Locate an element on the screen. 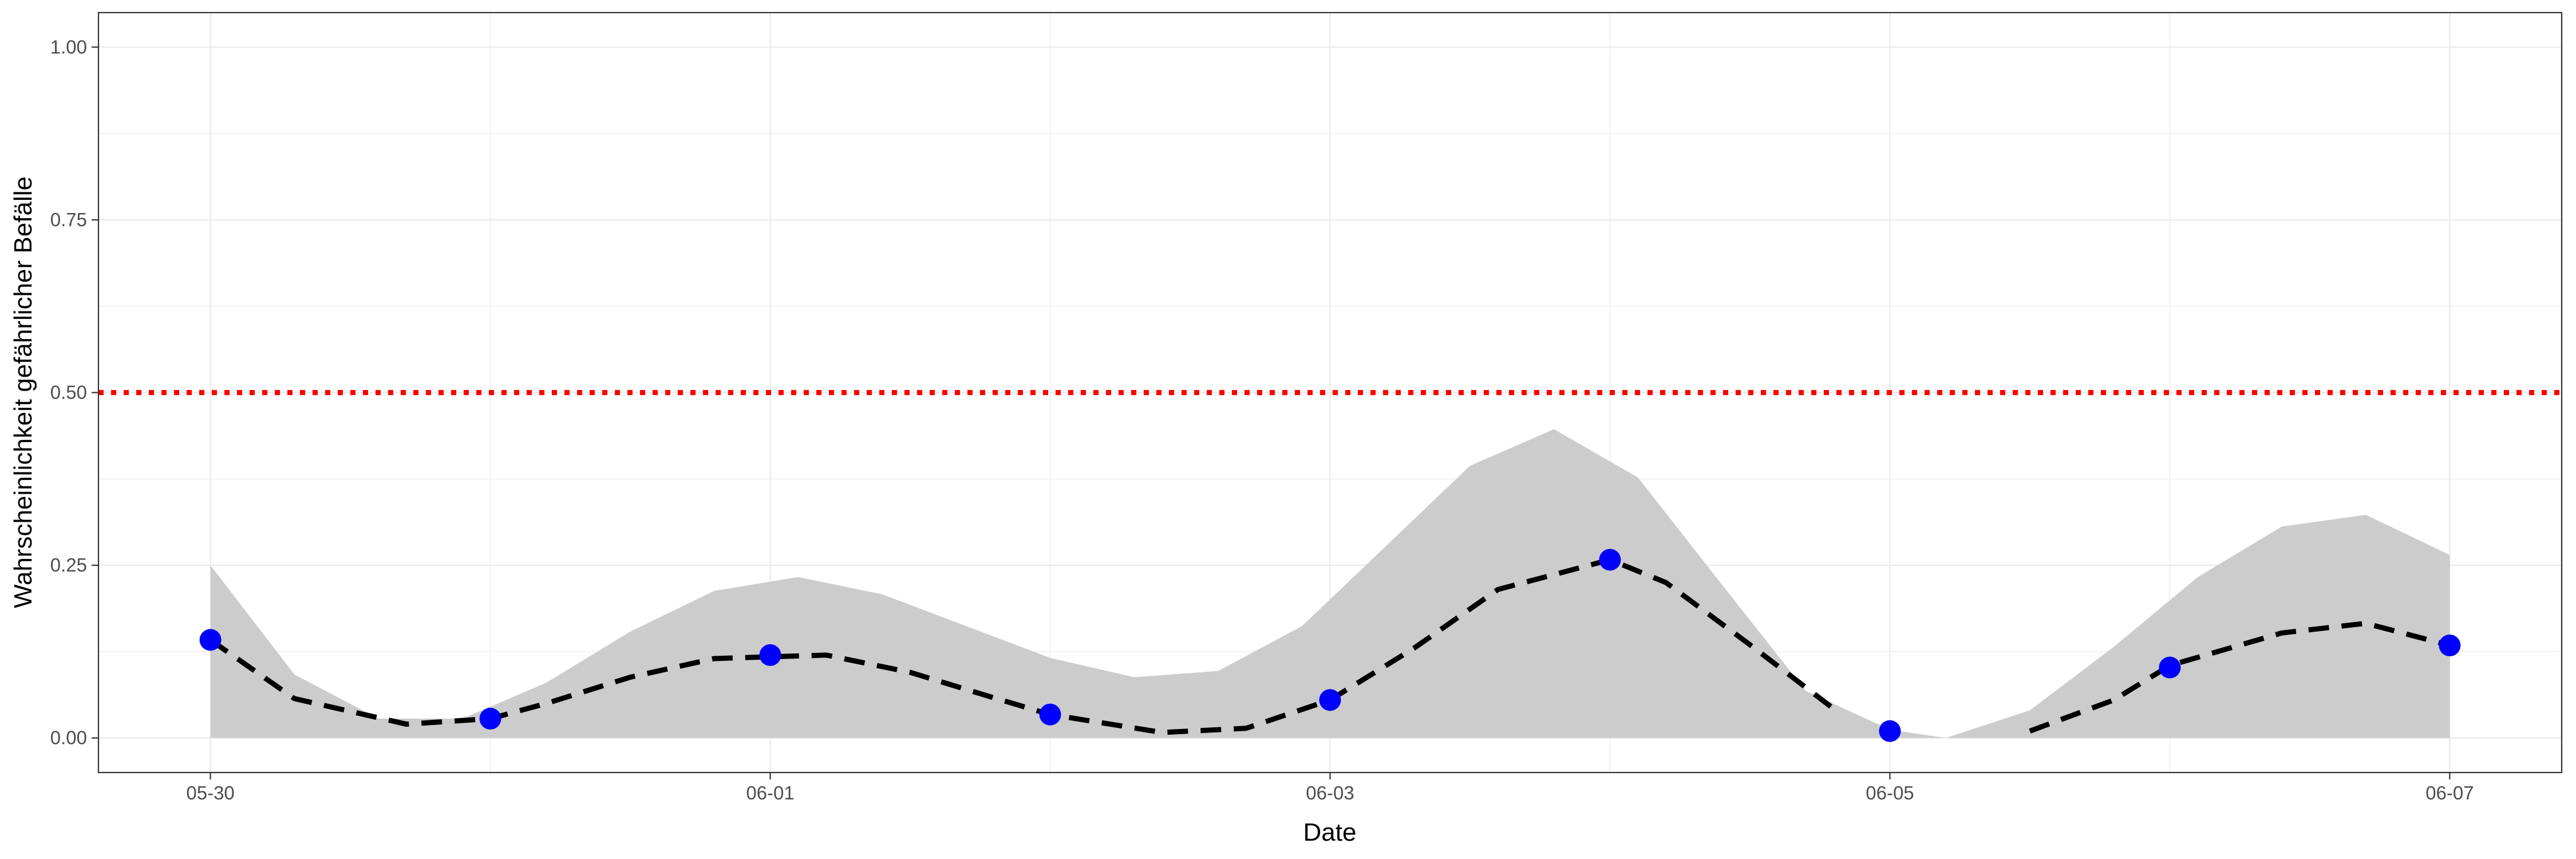  y-tick-label: 0.25 is located at coordinates (68, 565).